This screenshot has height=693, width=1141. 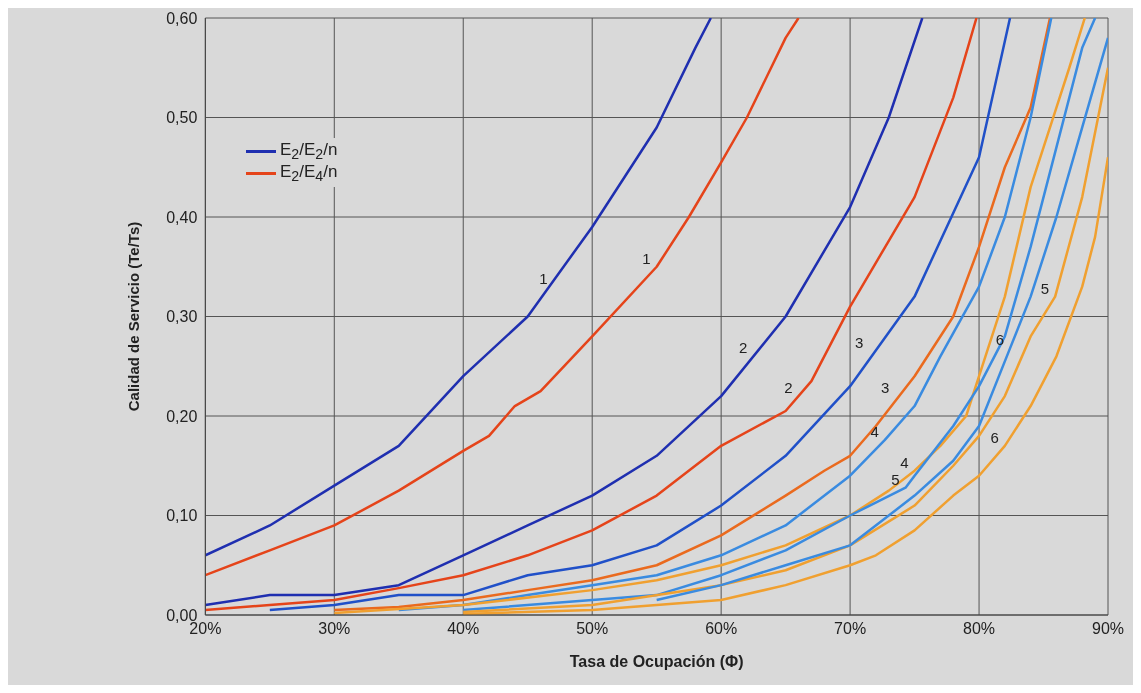 I want to click on y-axis-title: Calidad de Servicio (Te/Ts), so click(x=134, y=316).